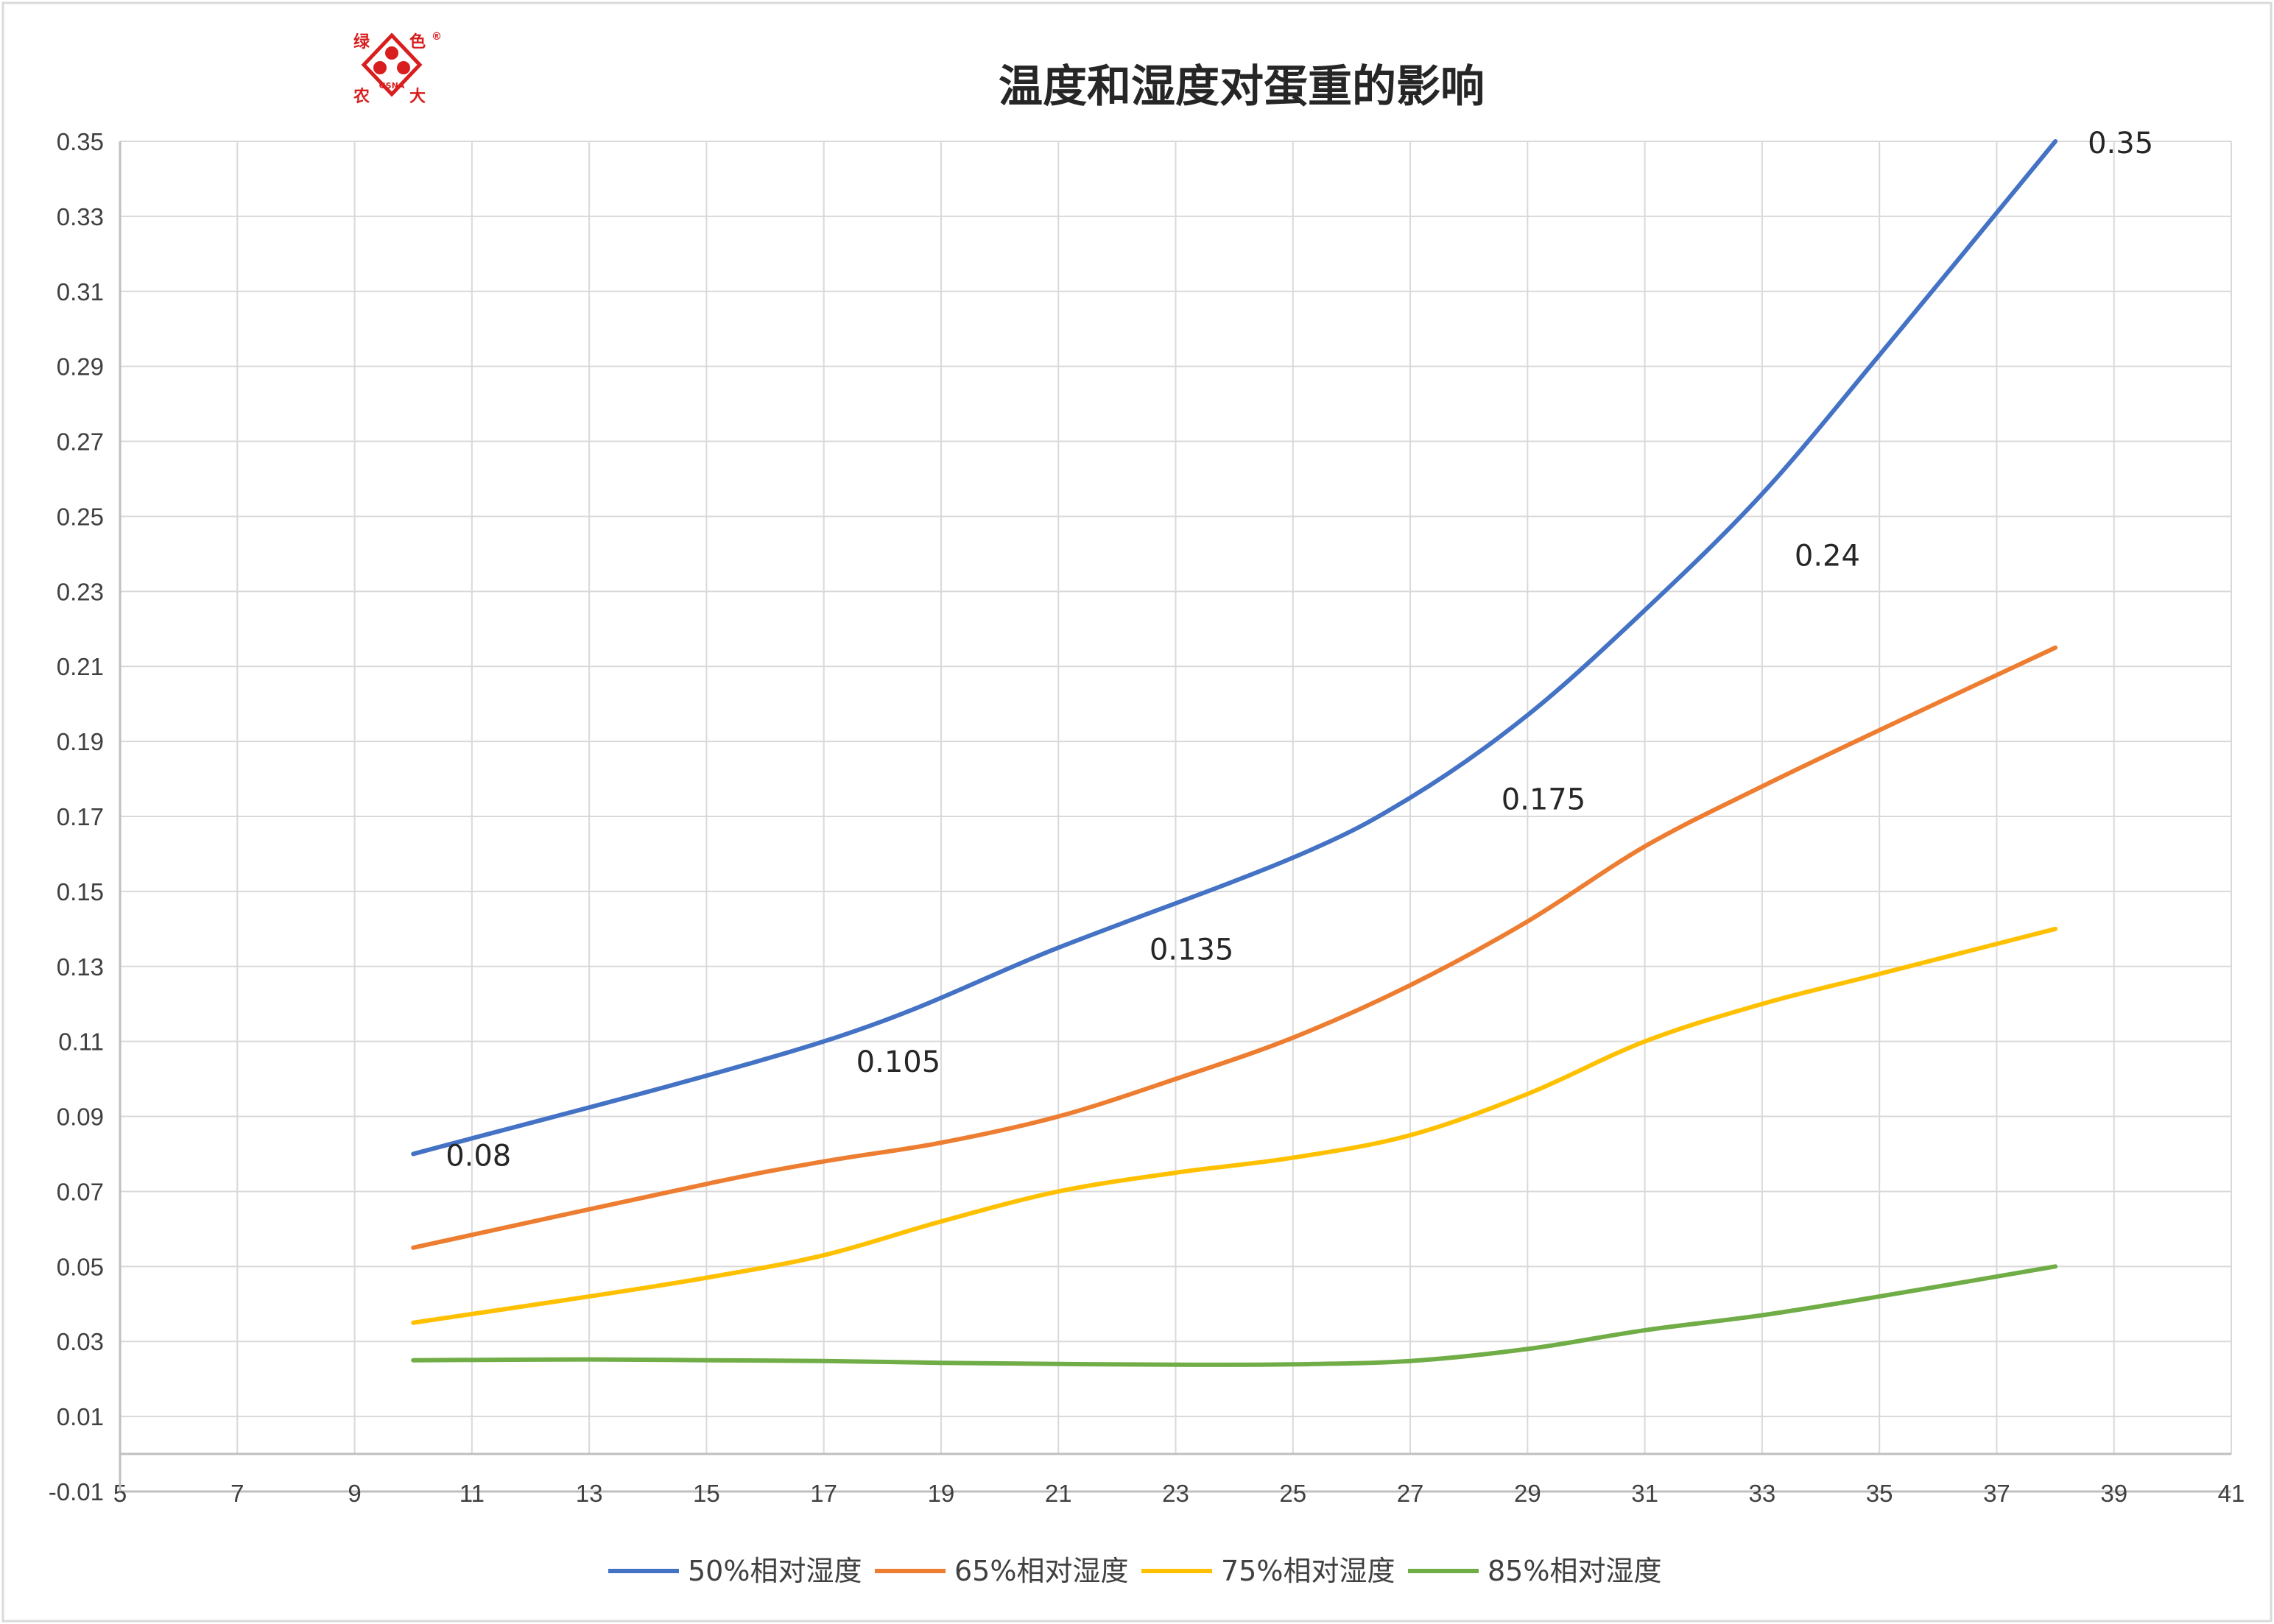 Image resolution: width=2274 pixels, height=1624 pixels. What do you see at coordinates (80, 216) in the screenshot?
I see `y-tick-label: 0.33` at bounding box center [80, 216].